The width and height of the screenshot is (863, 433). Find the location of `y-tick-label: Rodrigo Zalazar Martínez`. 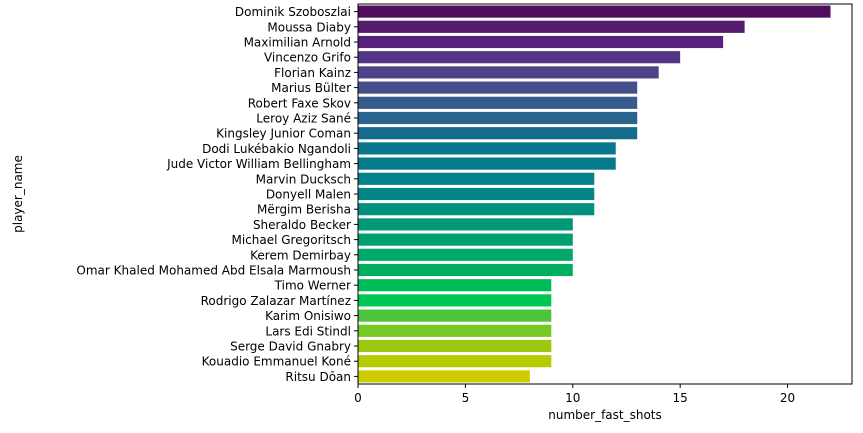

y-tick-label: Rodrigo Zalazar Martínez is located at coordinates (276, 301).